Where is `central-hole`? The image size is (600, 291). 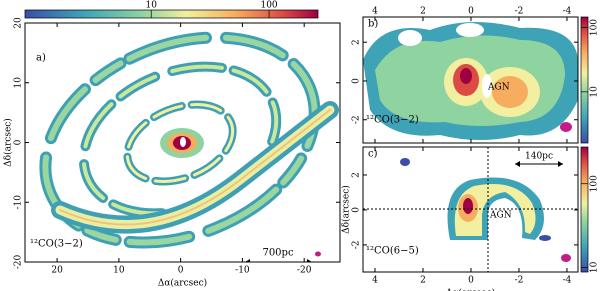
central-hole is located at coordinates (487, 86).